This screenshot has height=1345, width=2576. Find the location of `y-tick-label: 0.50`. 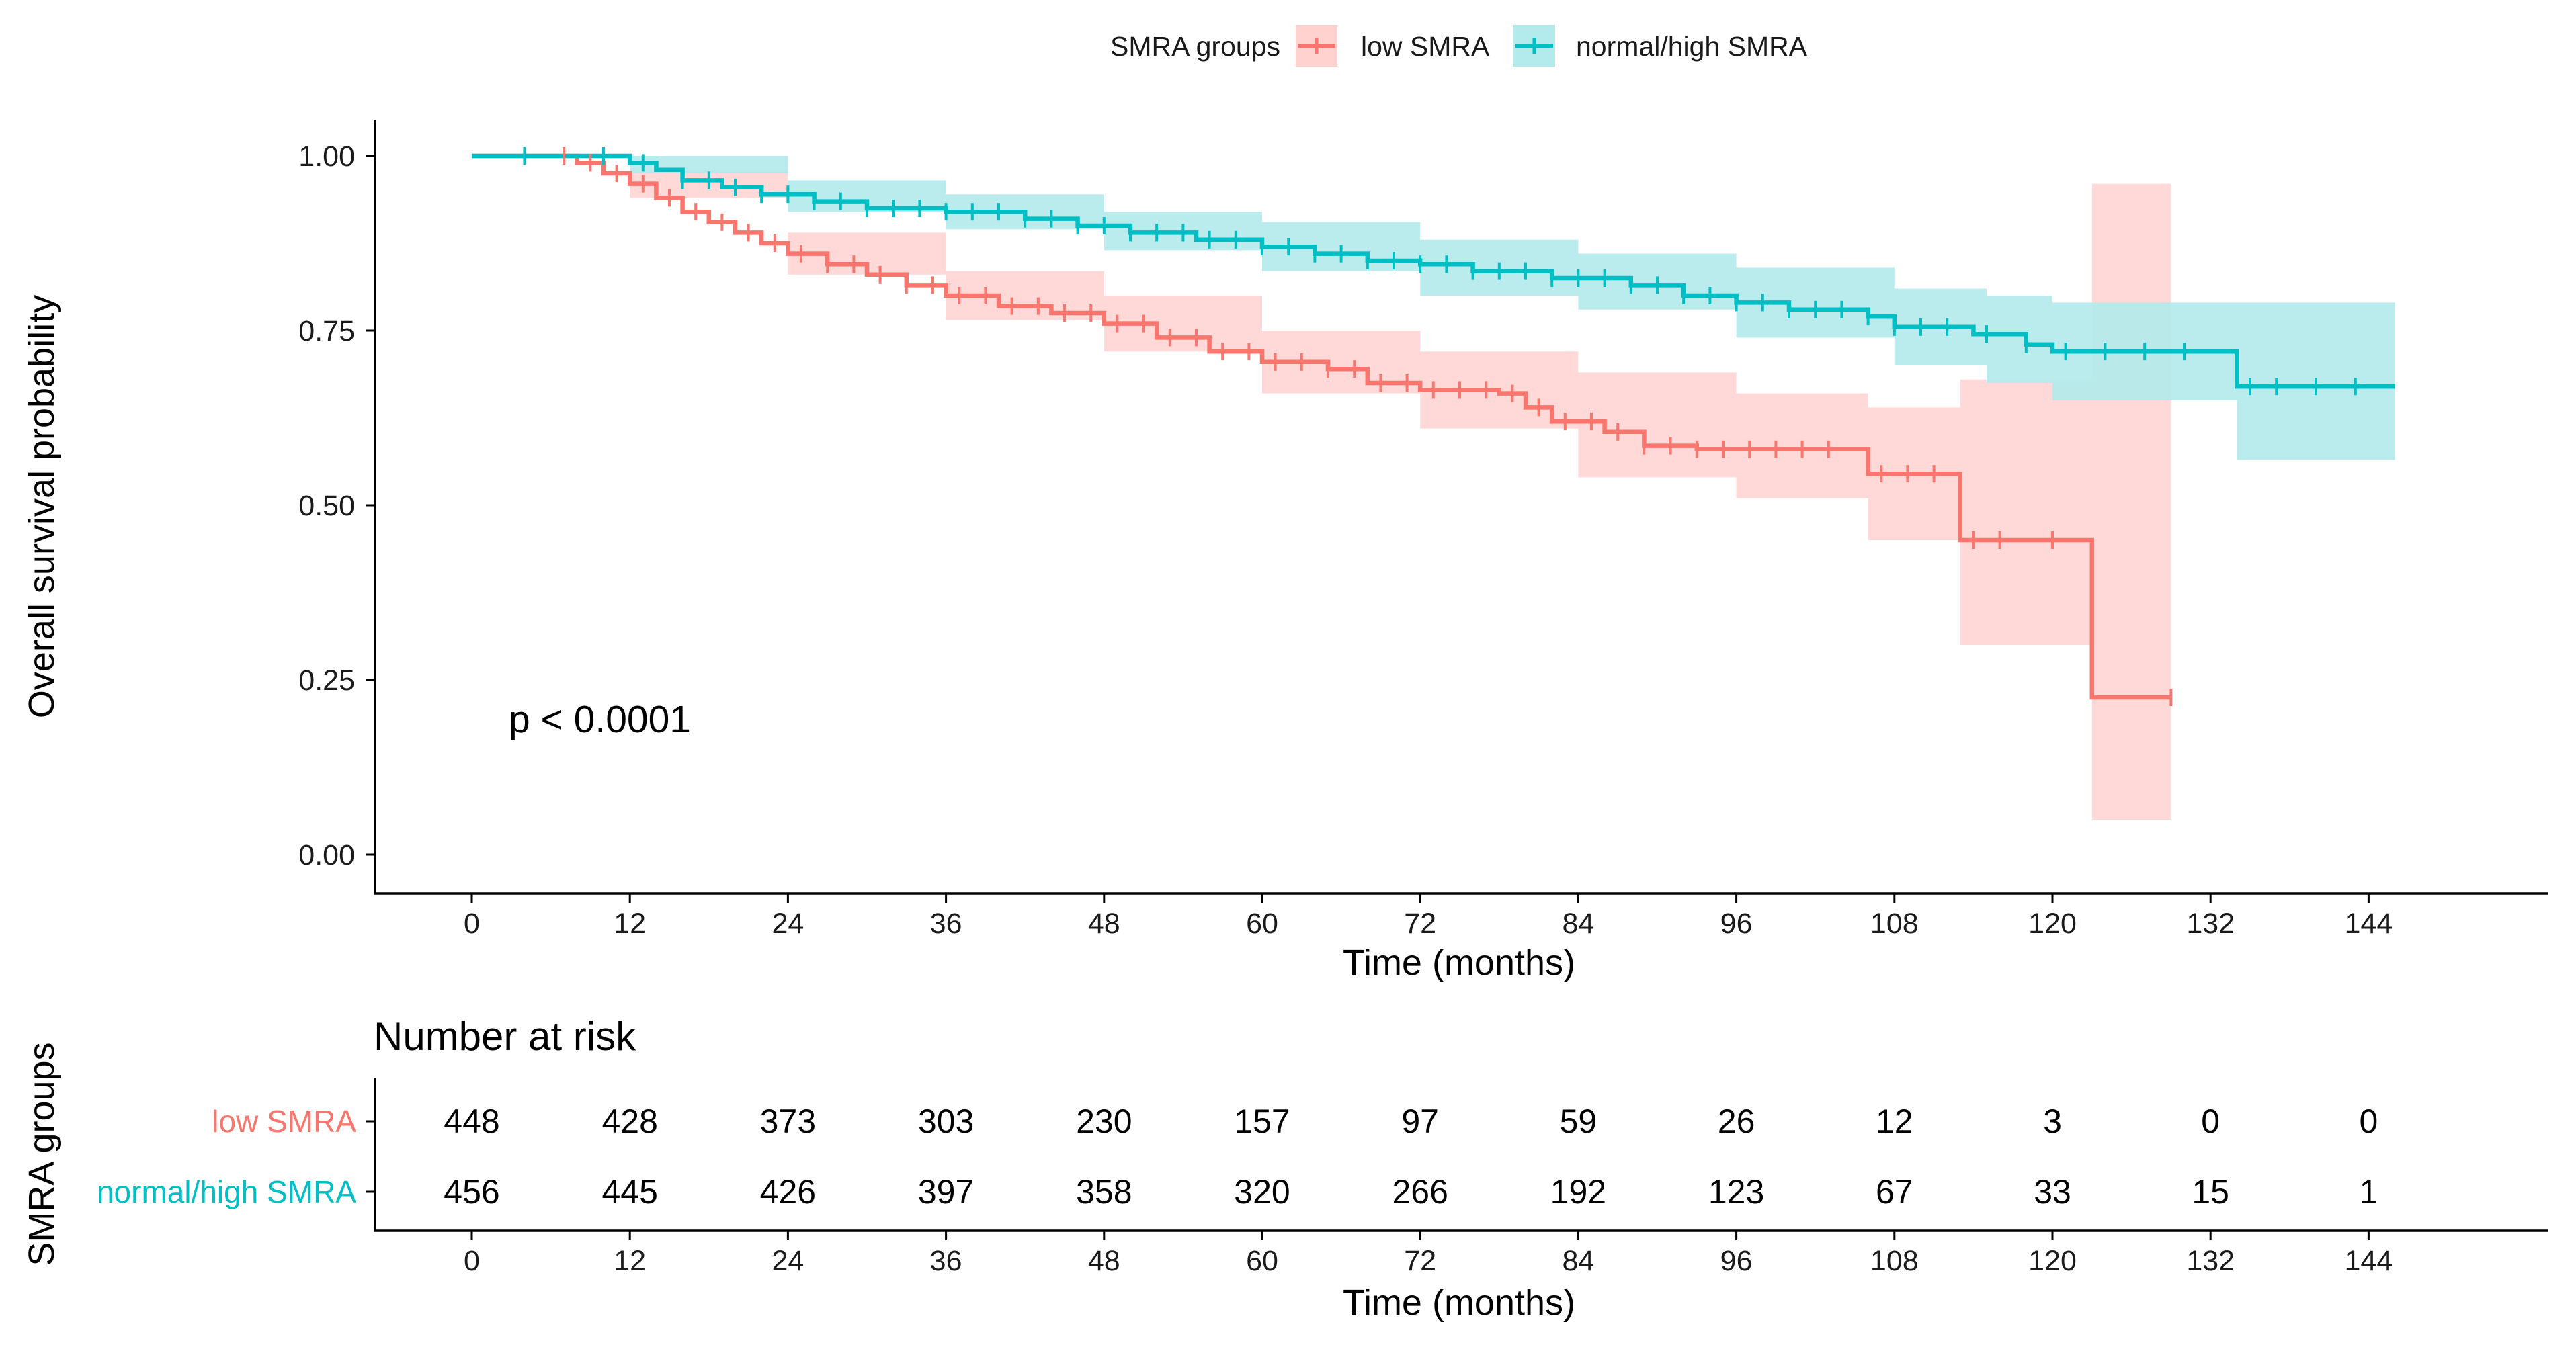

y-tick-label: 0.50 is located at coordinates (326, 506).